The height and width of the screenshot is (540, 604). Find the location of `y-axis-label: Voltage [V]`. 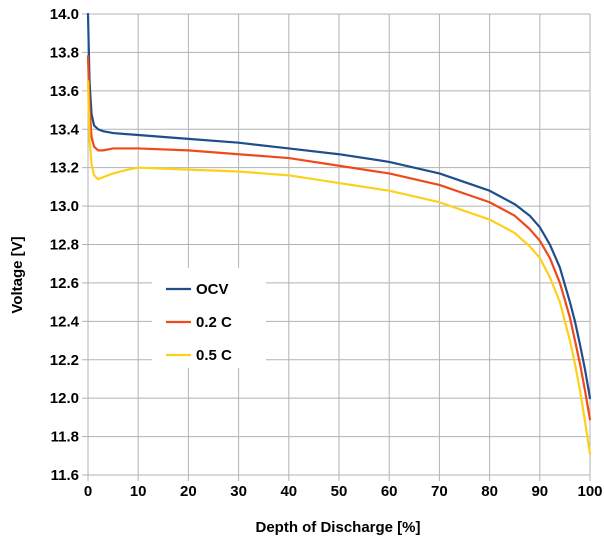

y-axis-label: Voltage [V] is located at coordinates (17, 274).